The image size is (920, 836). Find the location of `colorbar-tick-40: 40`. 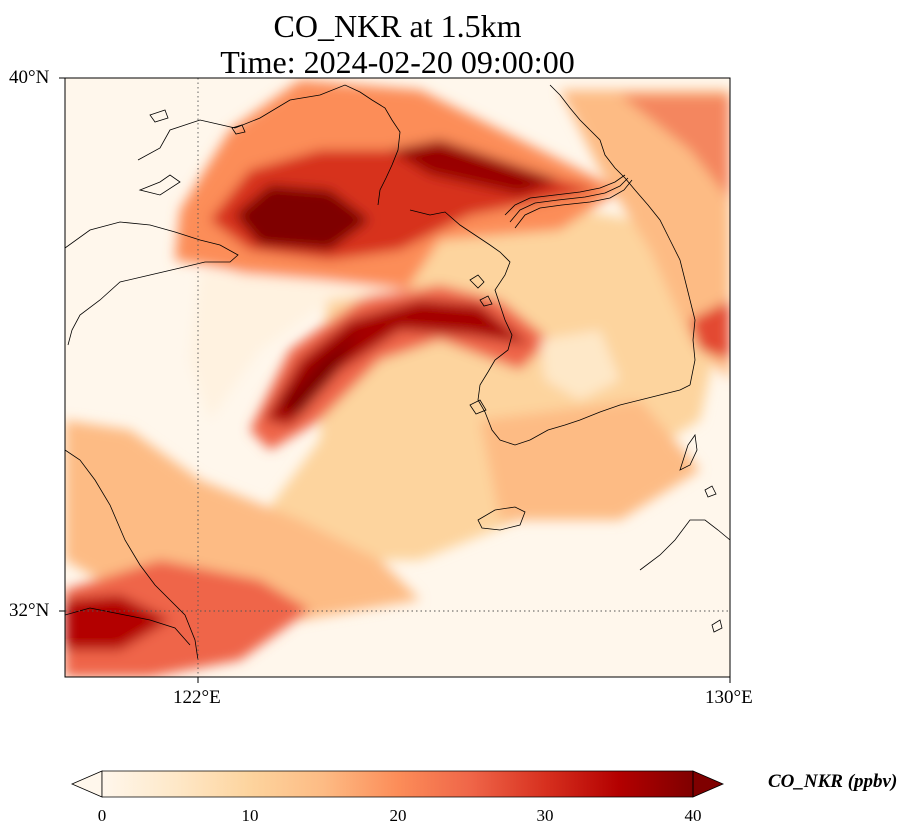

colorbar-tick-40: 40 is located at coordinates (693, 815).